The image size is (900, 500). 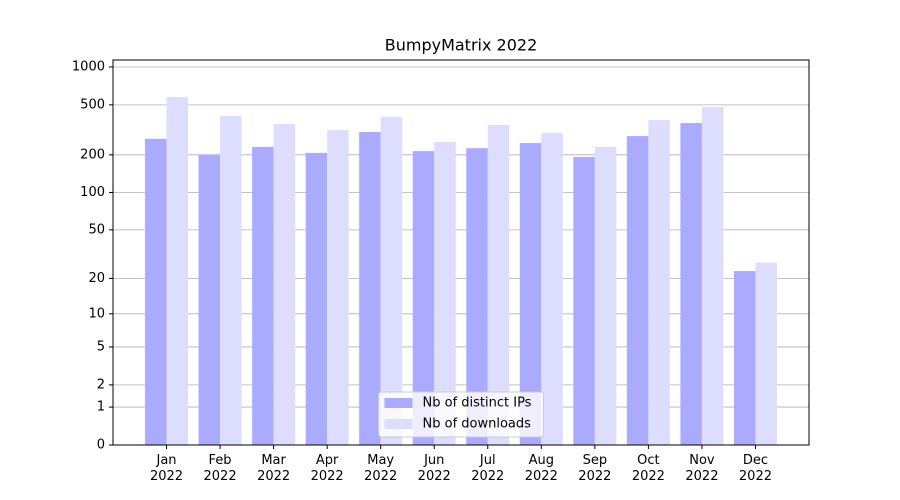 What do you see at coordinates (92, 104) in the screenshot?
I see `y-tick-label: 500` at bounding box center [92, 104].